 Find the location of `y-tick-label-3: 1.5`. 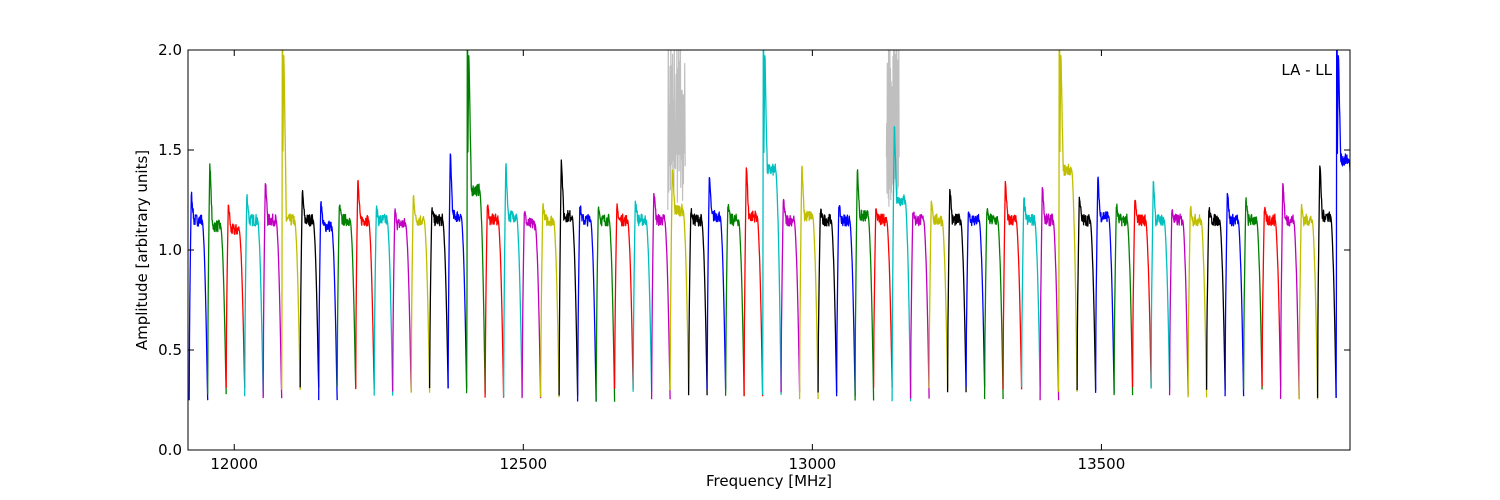

y-tick-label-3: 1.5 is located at coordinates (170, 150).